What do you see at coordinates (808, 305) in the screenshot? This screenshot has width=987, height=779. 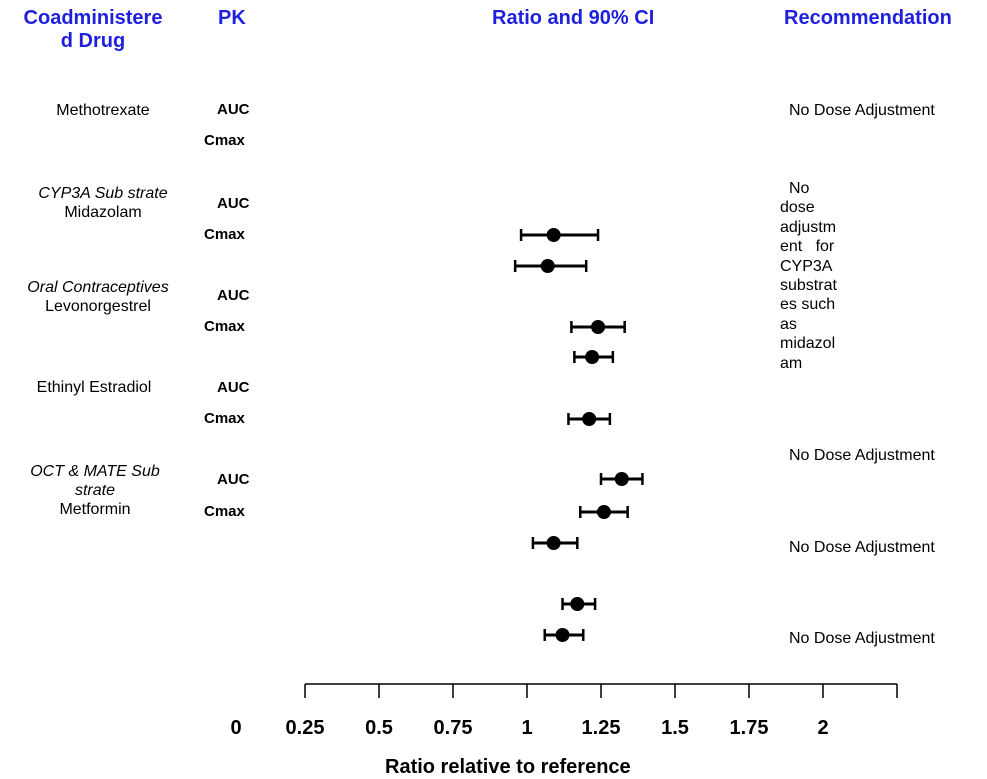 I see `recommendation-cyp3a-line: es such` at bounding box center [808, 305].